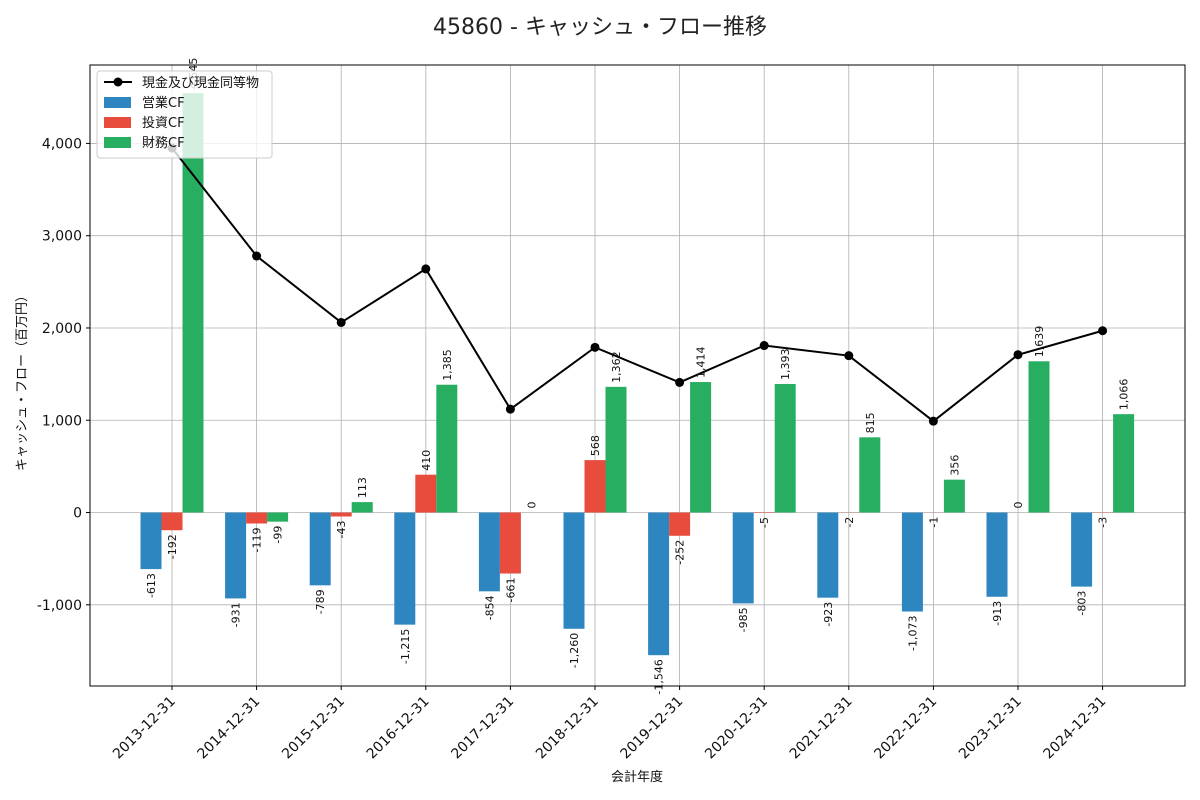 The width and height of the screenshot is (1200, 800). I want to click on y-tick-label: 4,000, so click(62, 144).